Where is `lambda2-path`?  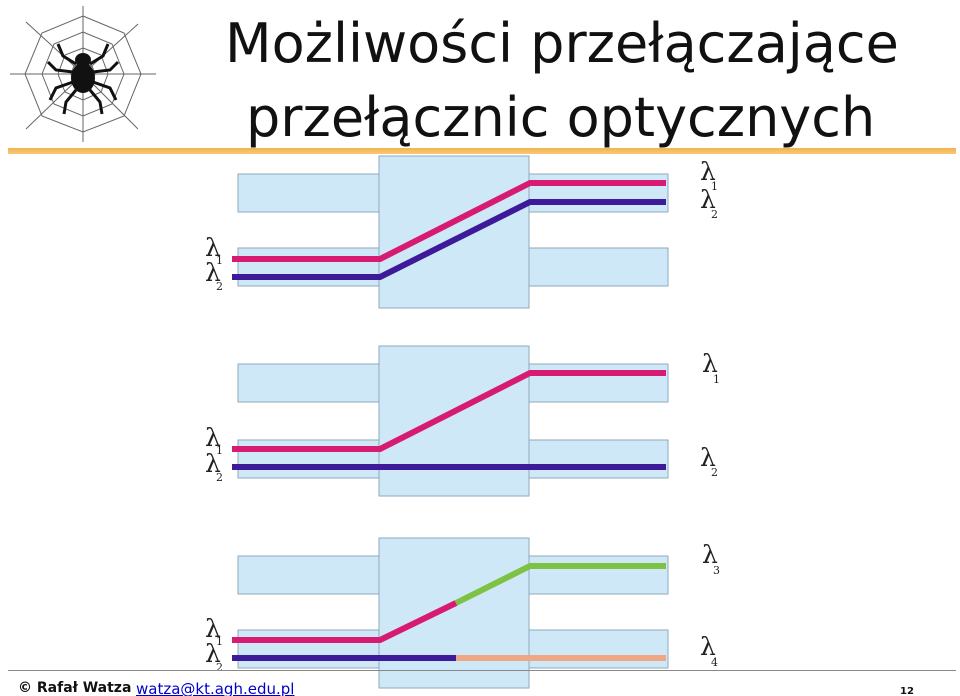 lambda2-path is located at coordinates (449, 239).